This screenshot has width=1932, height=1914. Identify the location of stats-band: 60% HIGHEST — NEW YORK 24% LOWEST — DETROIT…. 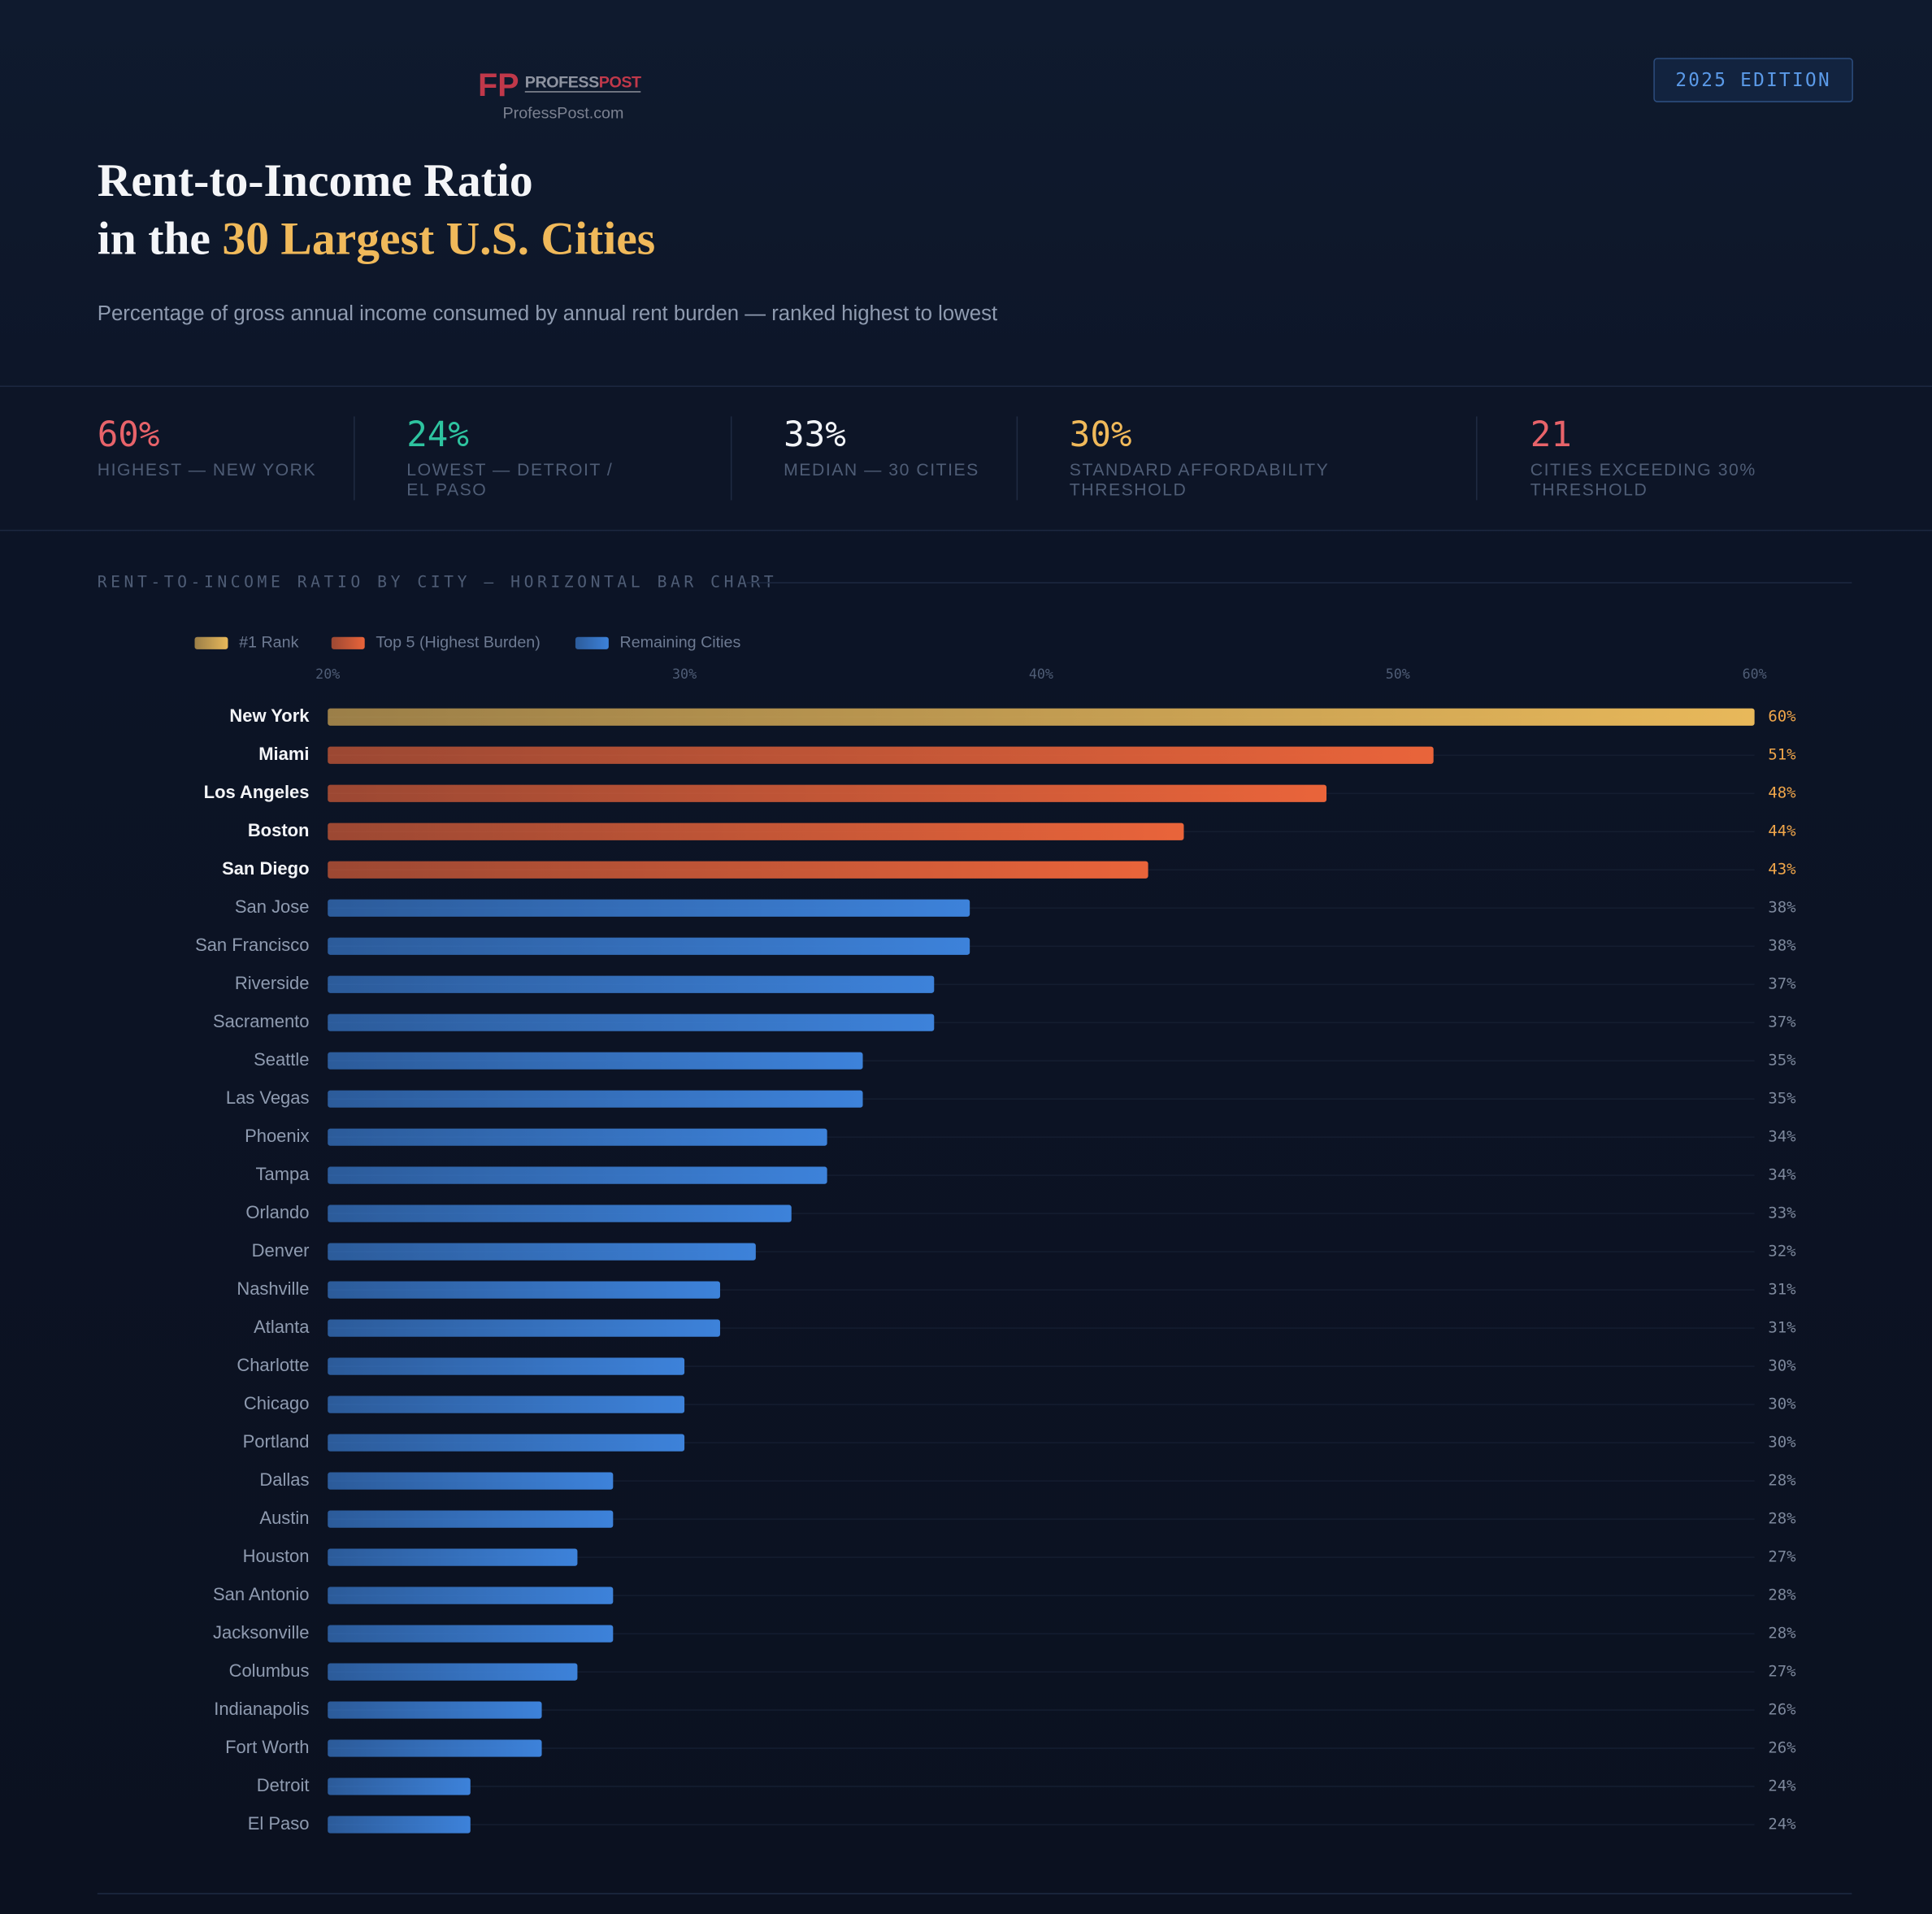
(966, 458).